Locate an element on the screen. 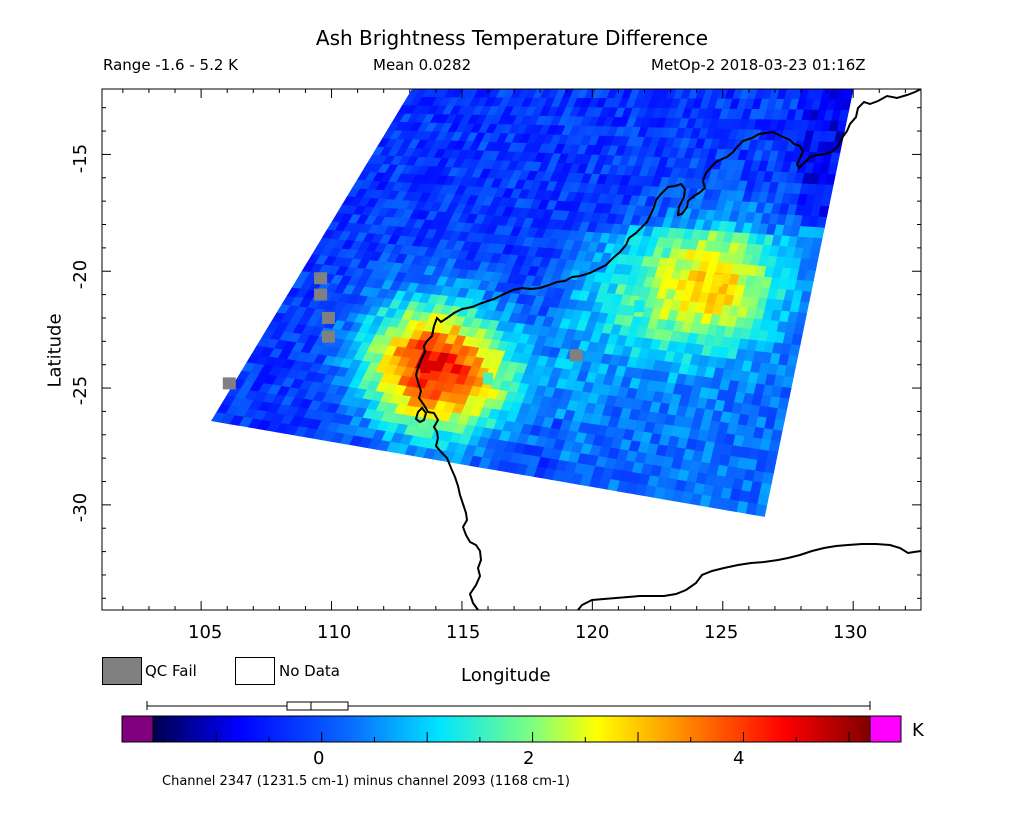 This screenshot has height=813, width=1024. colorbar-underflow is located at coordinates (137, 729).